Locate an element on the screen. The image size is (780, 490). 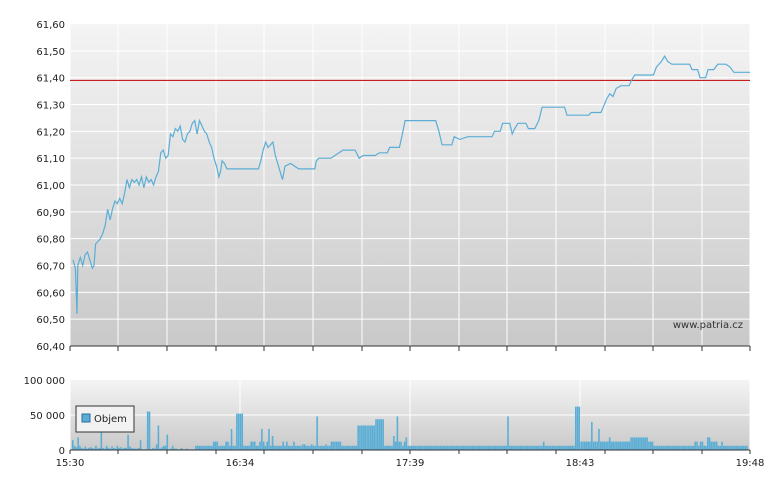
volume-x-tick-label: 18:43 is located at coordinates (580, 463).